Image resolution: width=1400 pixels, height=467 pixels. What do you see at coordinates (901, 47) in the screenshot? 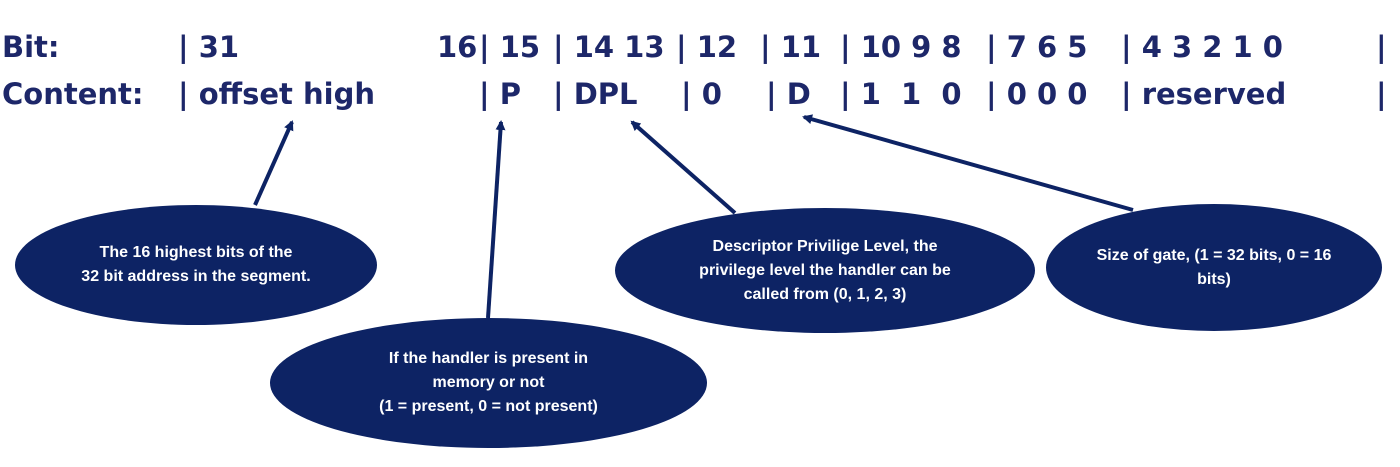
I see `bit-cell-10-9-8: | 10 9 8` at bounding box center [901, 47].